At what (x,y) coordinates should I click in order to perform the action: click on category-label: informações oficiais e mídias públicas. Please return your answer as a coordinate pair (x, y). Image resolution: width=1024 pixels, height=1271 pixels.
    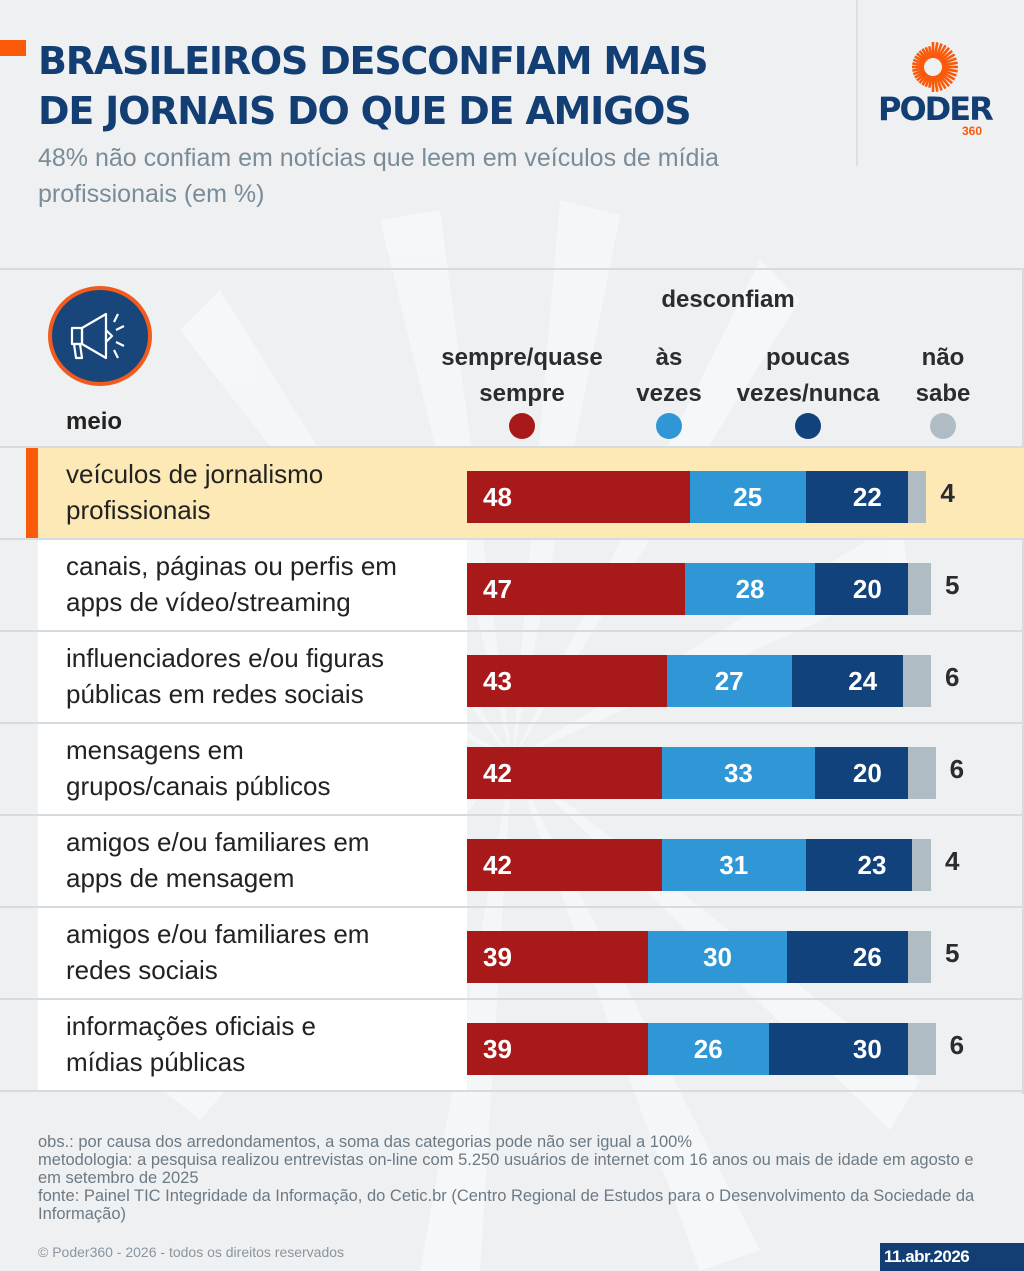
    Looking at the image, I should click on (263, 1044).